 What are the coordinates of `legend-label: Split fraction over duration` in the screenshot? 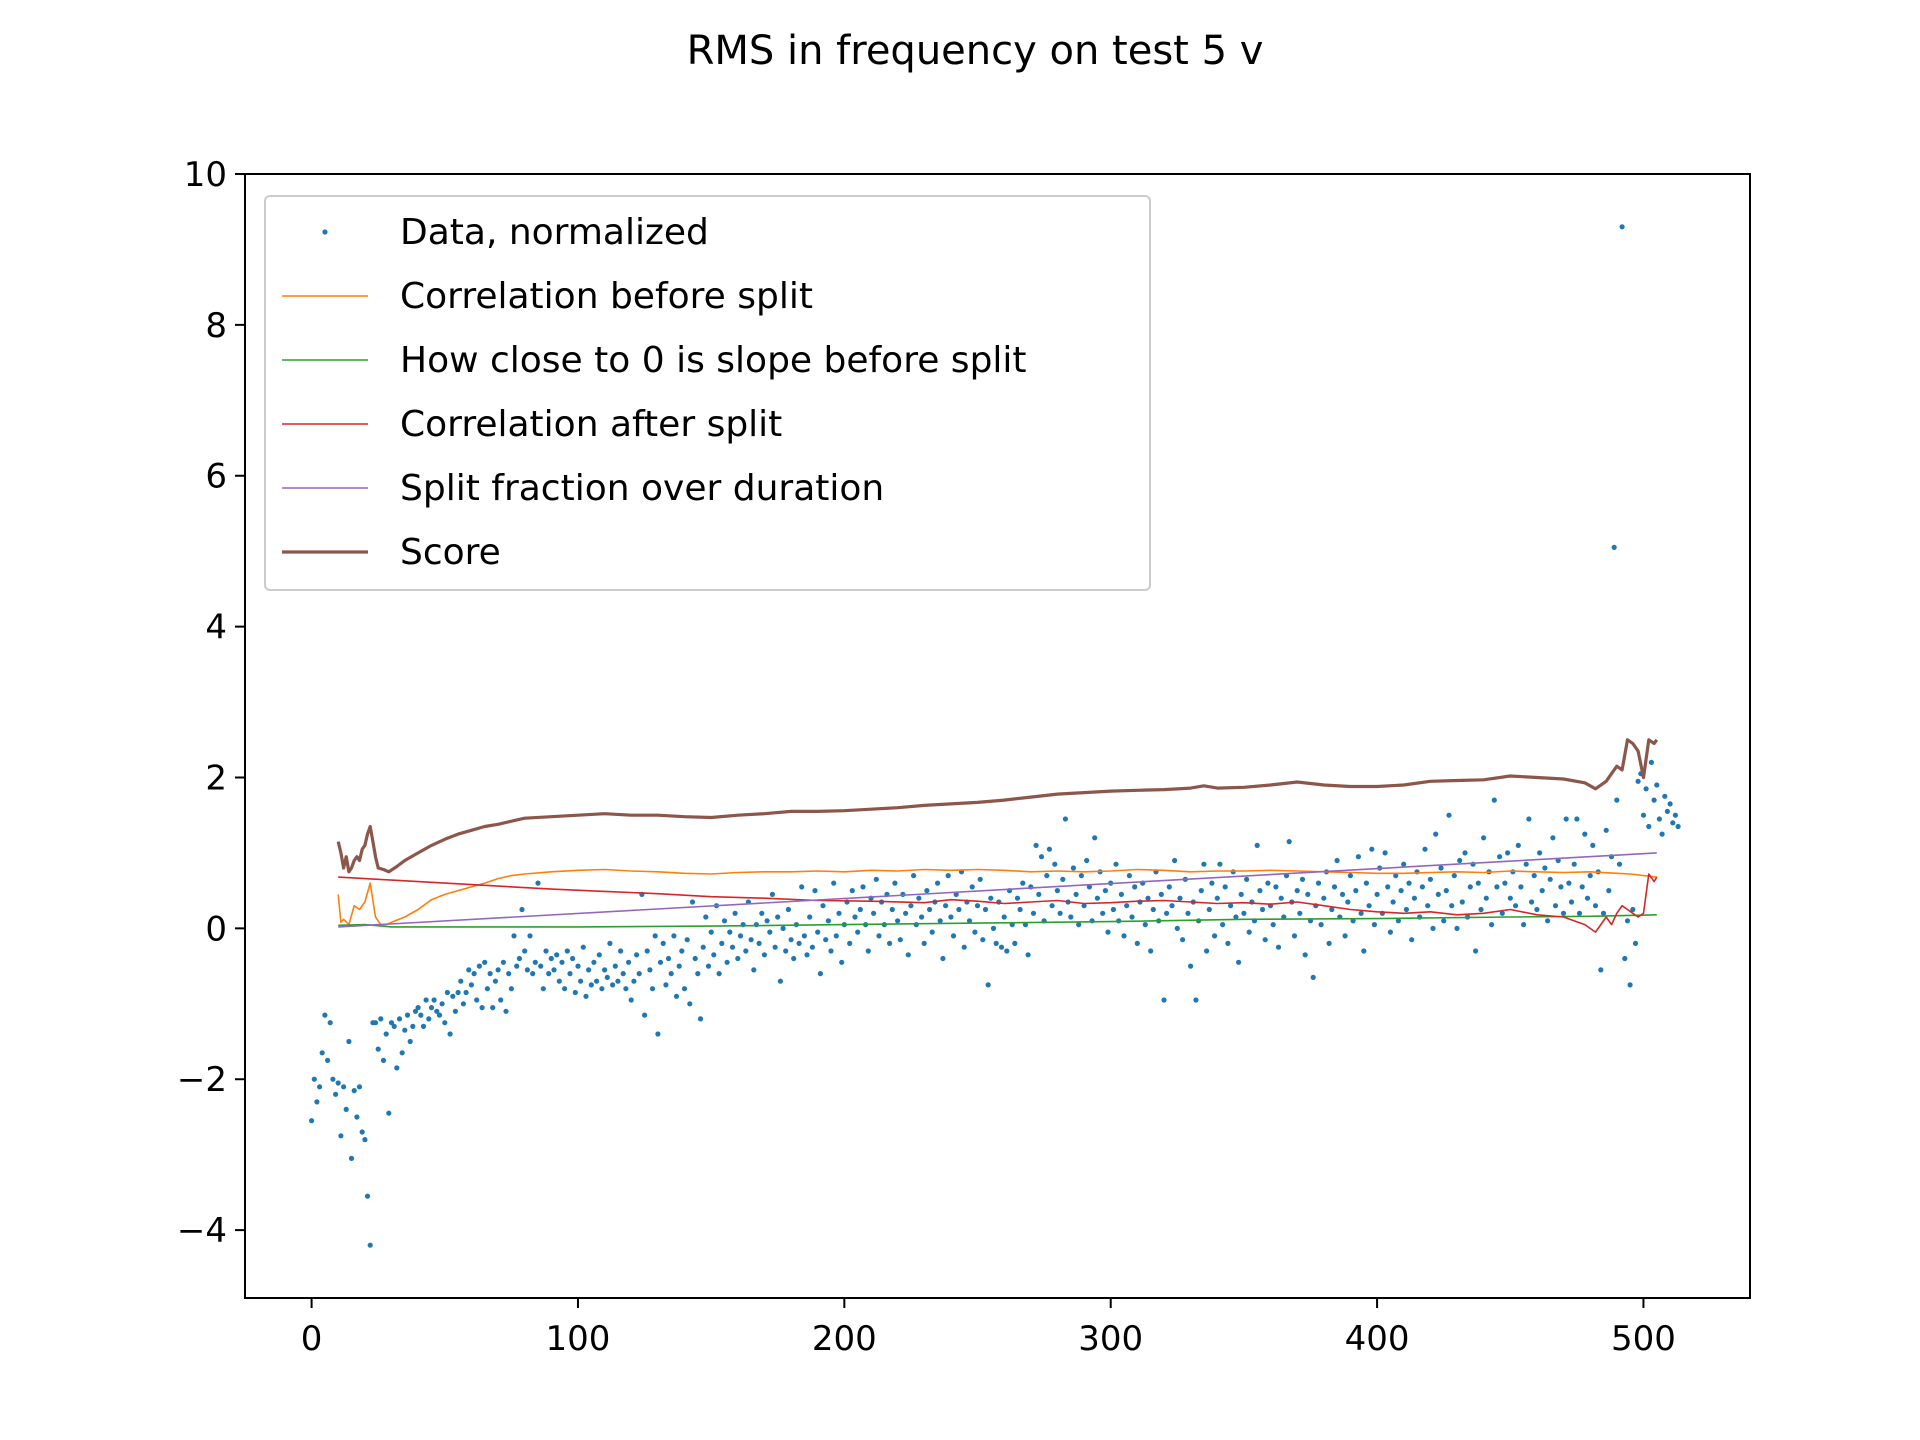 It's located at (642, 488).